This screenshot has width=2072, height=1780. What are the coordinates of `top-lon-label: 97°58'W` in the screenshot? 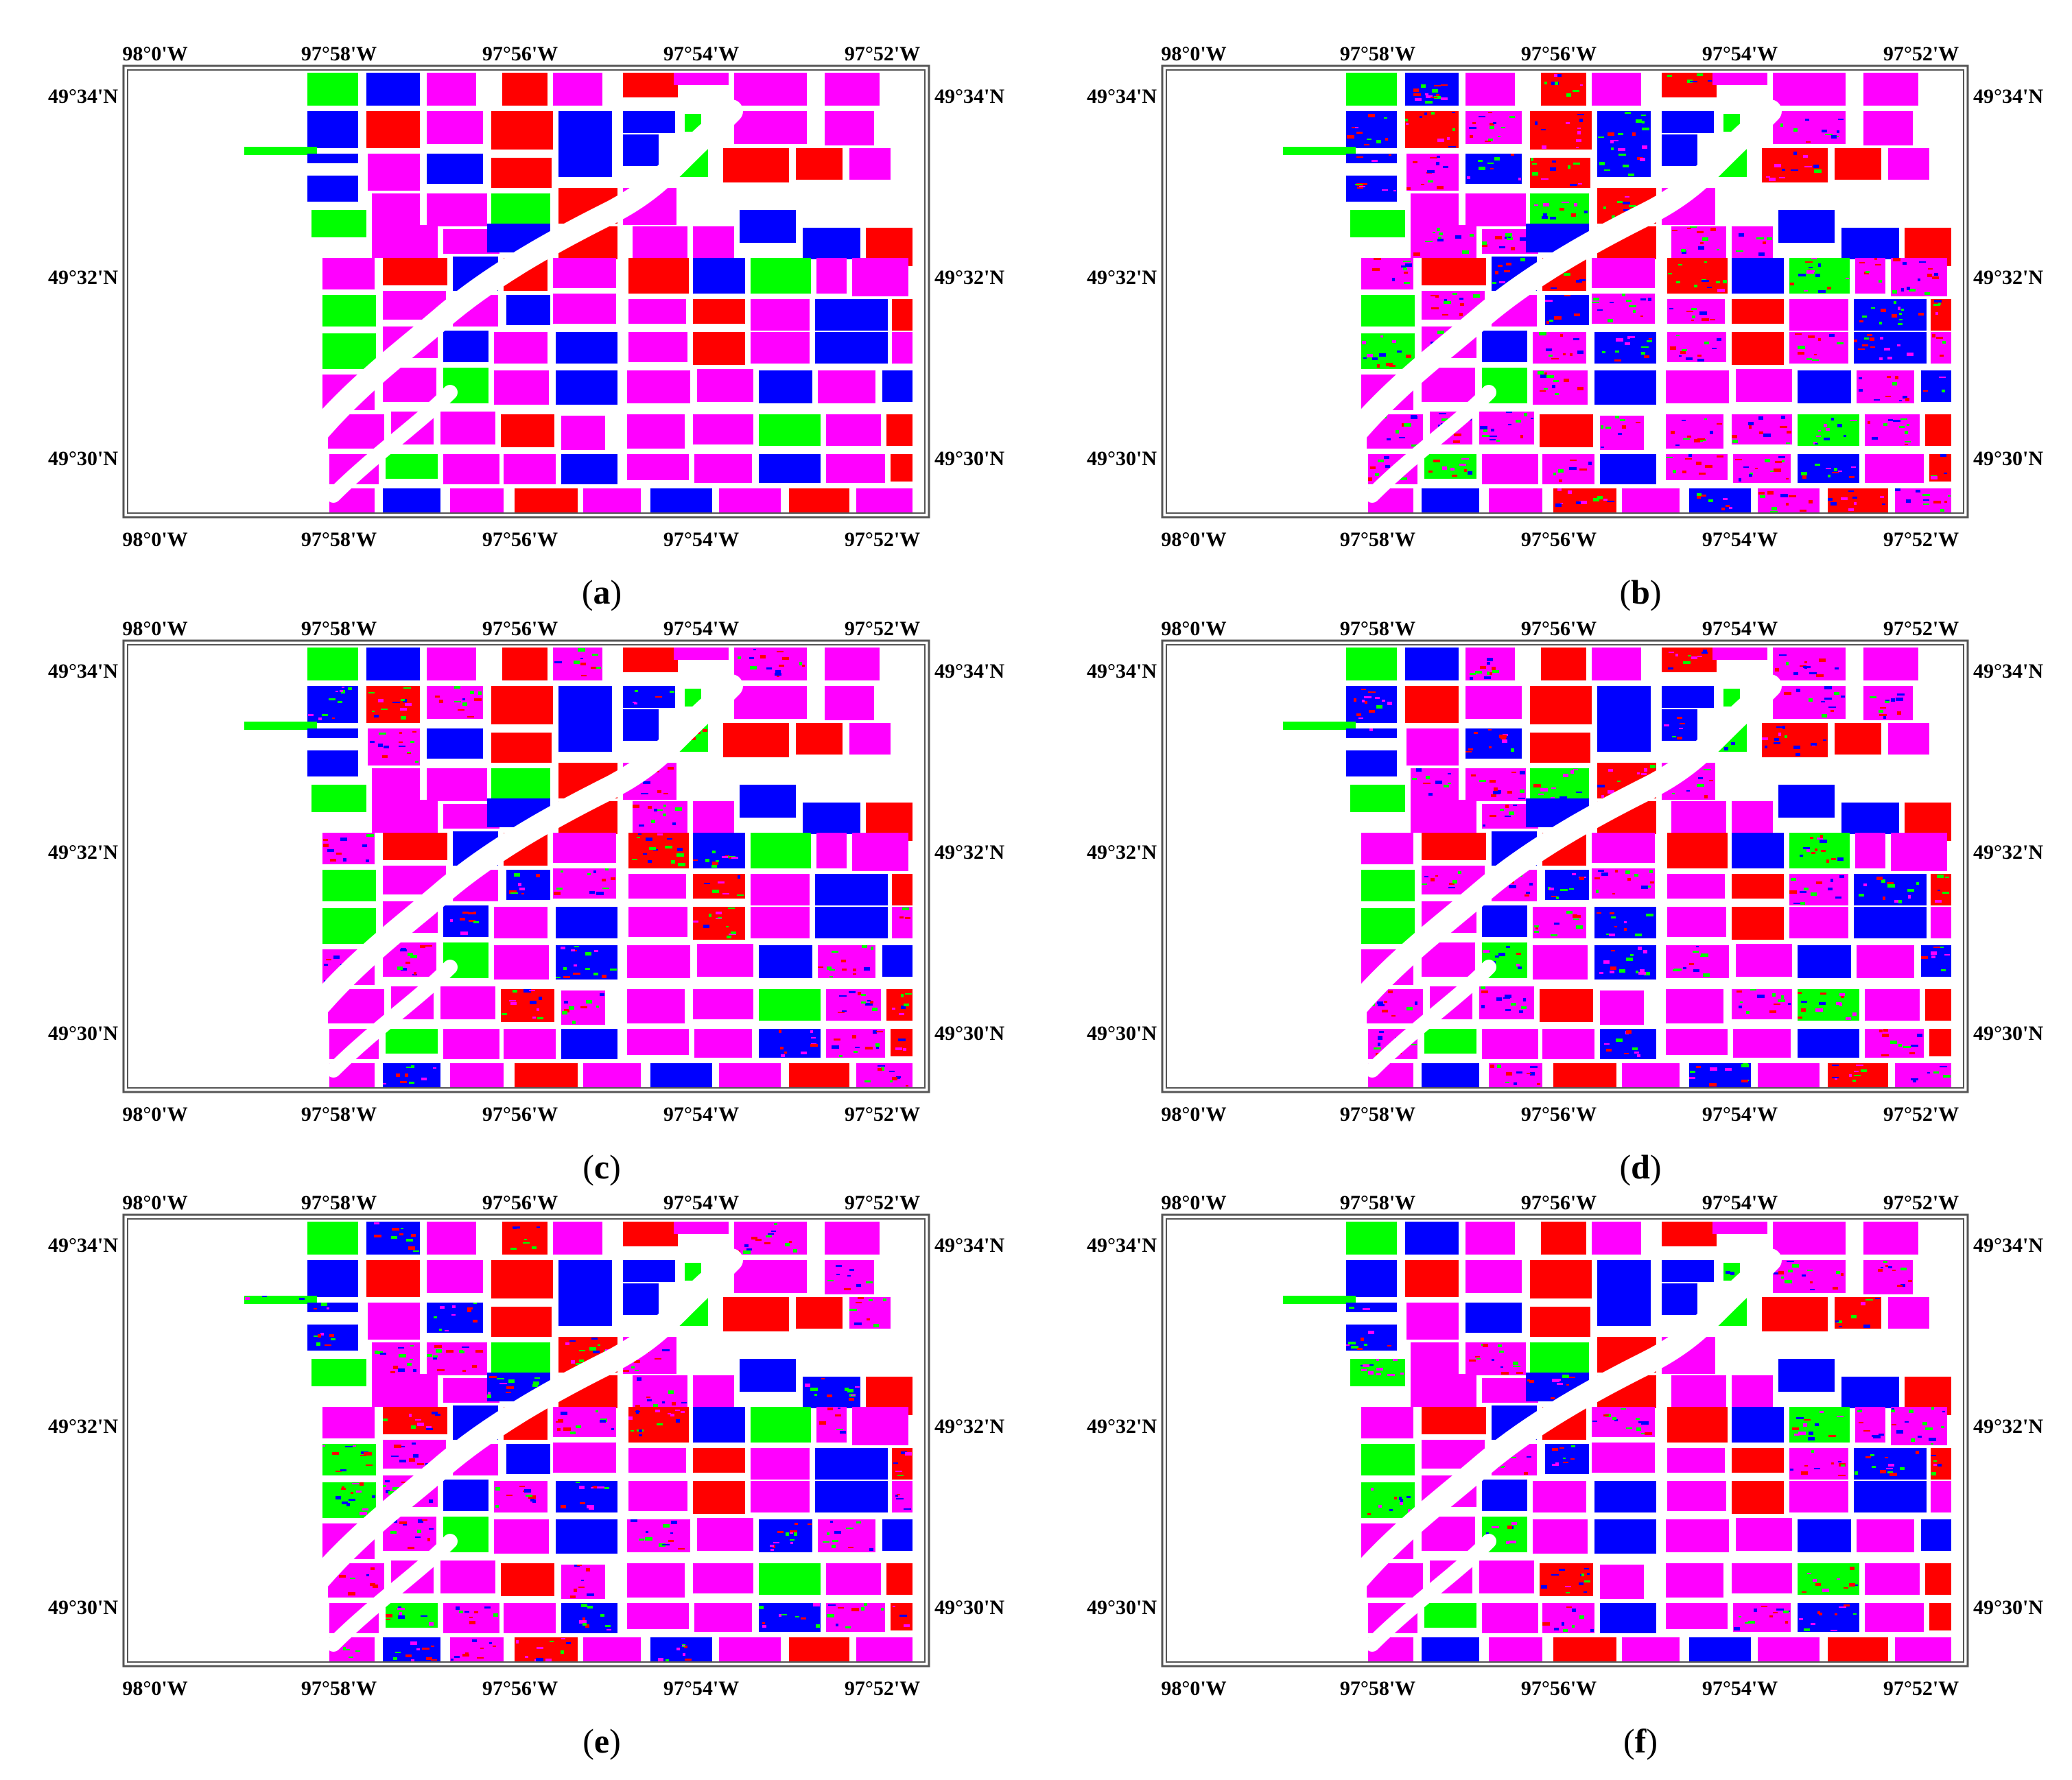 It's located at (1377, 54).